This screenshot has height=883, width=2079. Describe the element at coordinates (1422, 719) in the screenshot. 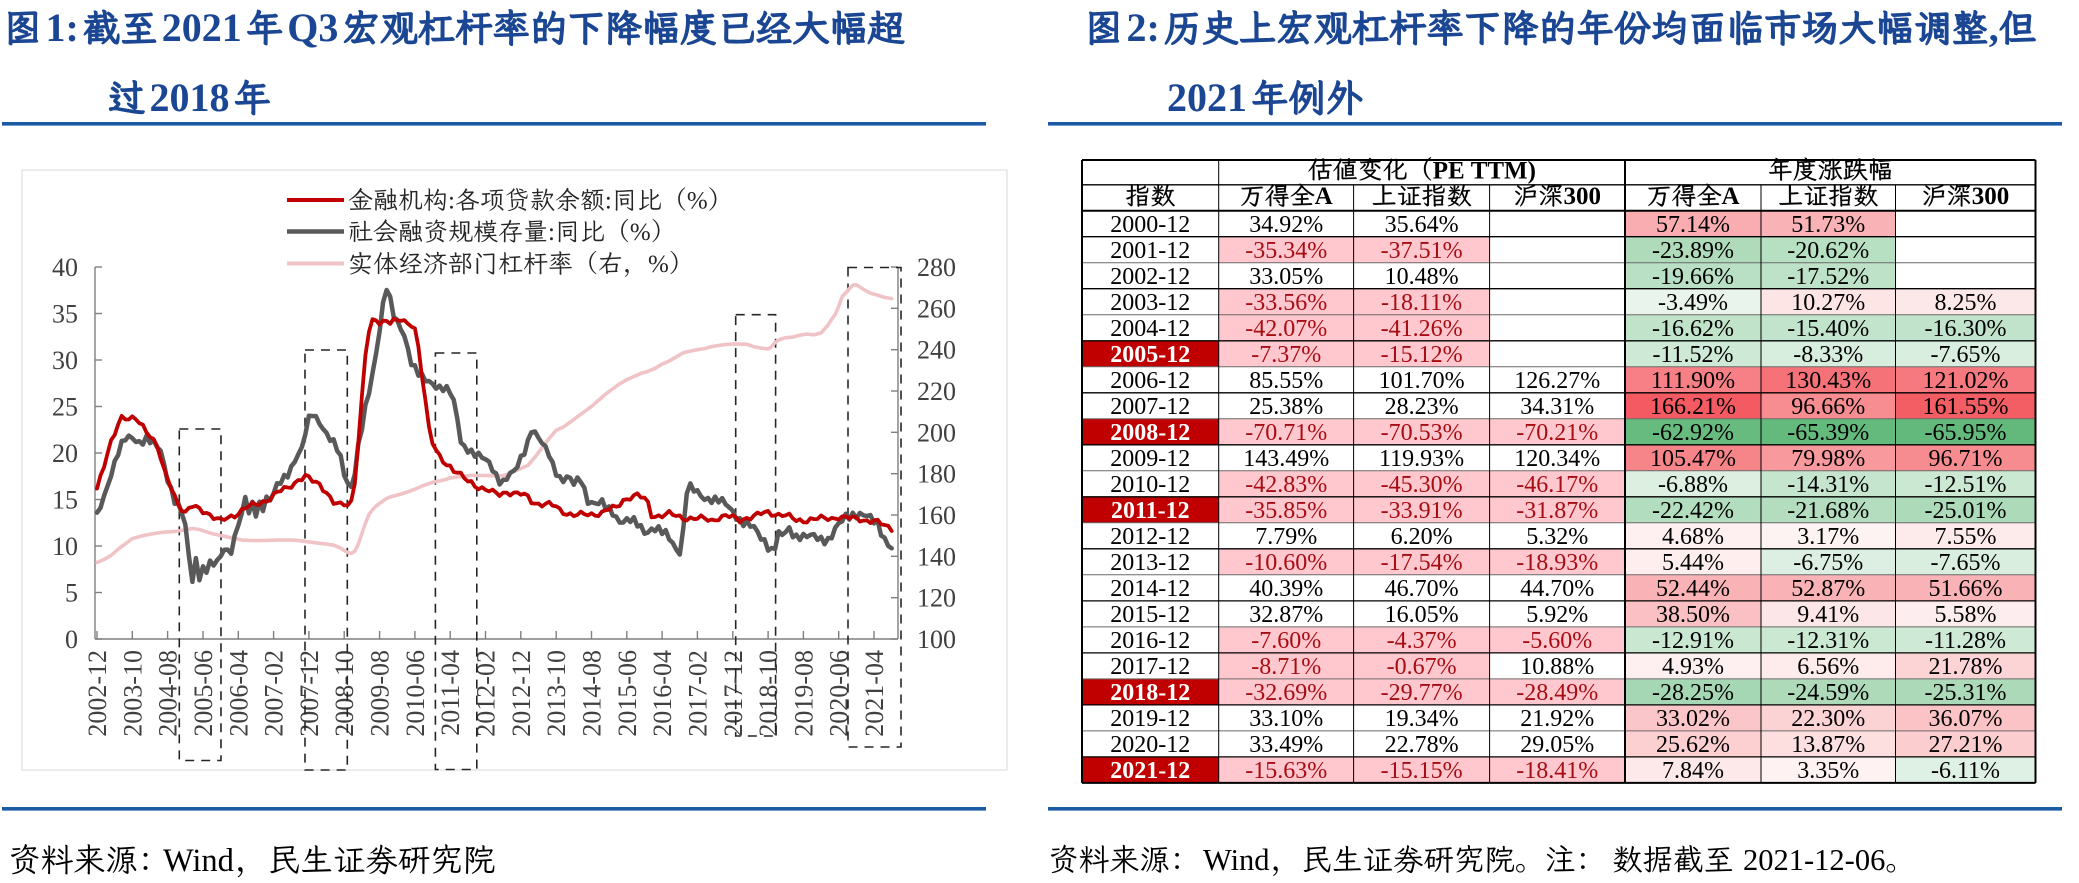

I see `svg-text: 19.34%` at that location.